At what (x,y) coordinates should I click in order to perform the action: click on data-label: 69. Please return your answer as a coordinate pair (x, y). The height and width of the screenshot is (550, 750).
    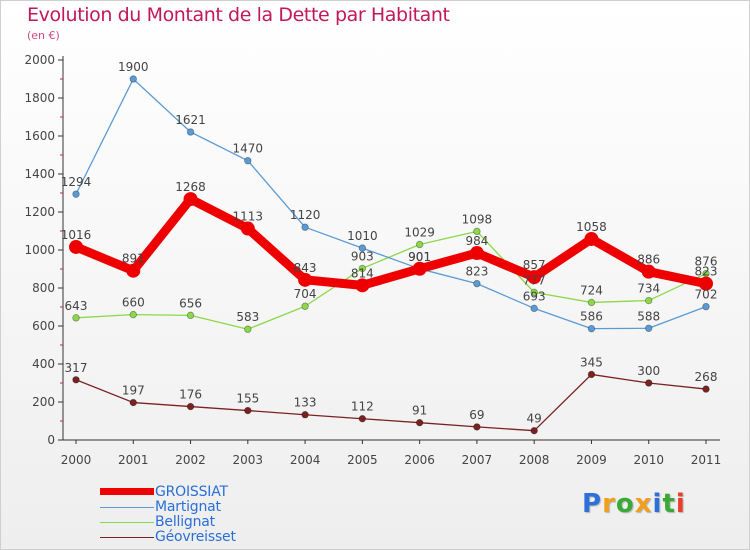
    Looking at the image, I should click on (476, 415).